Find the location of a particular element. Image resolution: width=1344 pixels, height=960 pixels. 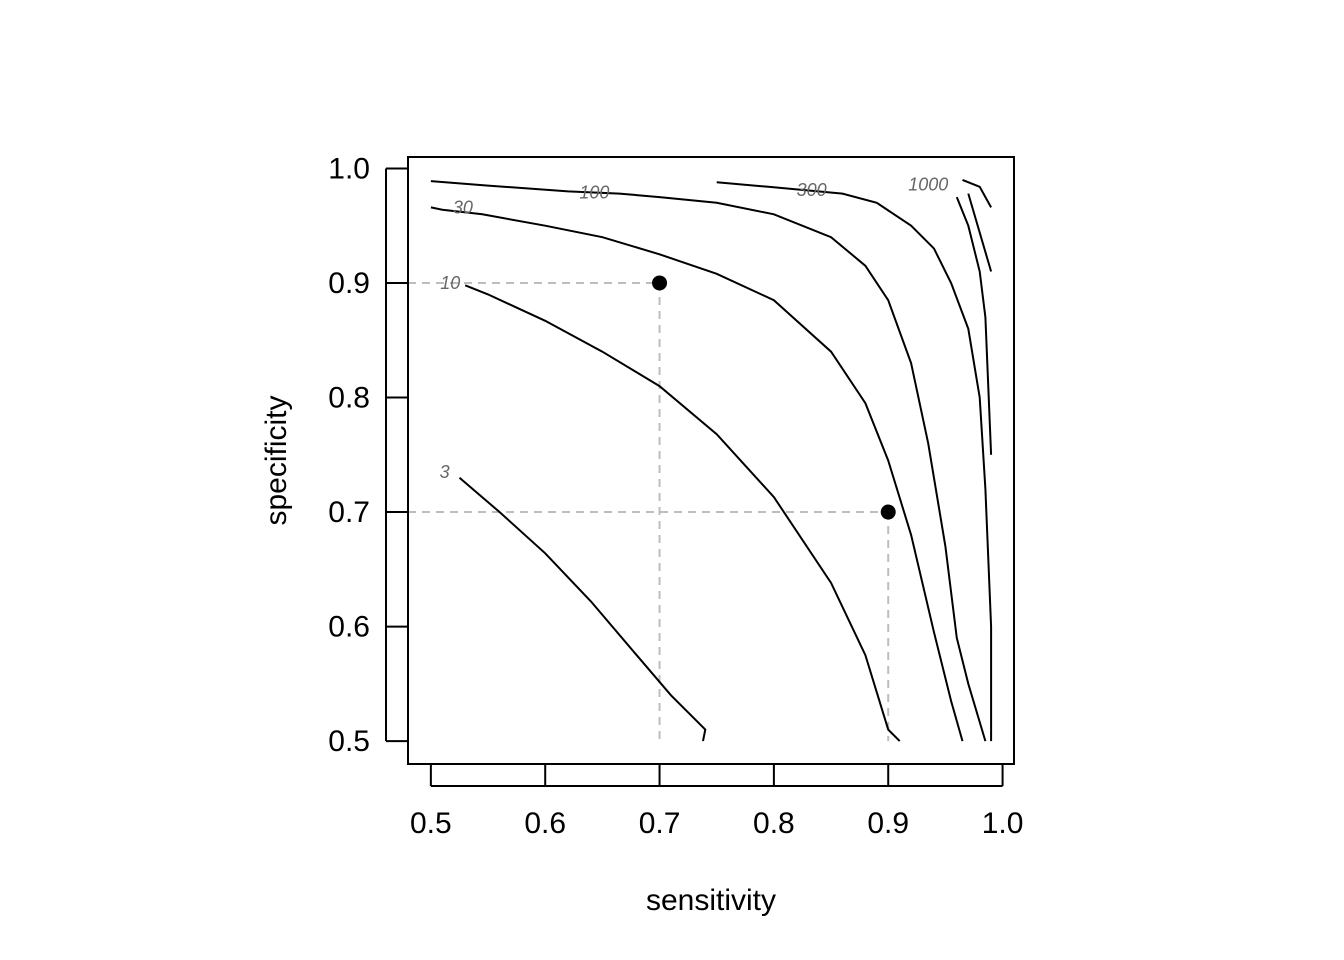

y-tick-label: 0.7 is located at coordinates (349, 512).